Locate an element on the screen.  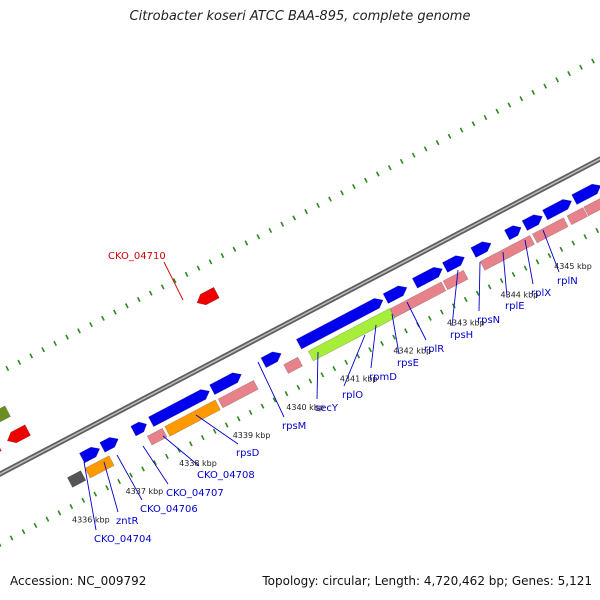
gene-label-CKO_04707: CKO_04707 is located at coordinates (195, 493).